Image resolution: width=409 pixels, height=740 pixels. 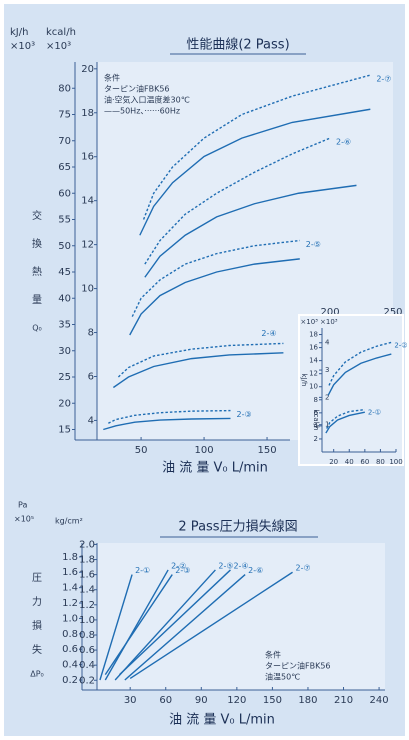 I want to click on y-tick-label: 2, so click(x=316, y=439).